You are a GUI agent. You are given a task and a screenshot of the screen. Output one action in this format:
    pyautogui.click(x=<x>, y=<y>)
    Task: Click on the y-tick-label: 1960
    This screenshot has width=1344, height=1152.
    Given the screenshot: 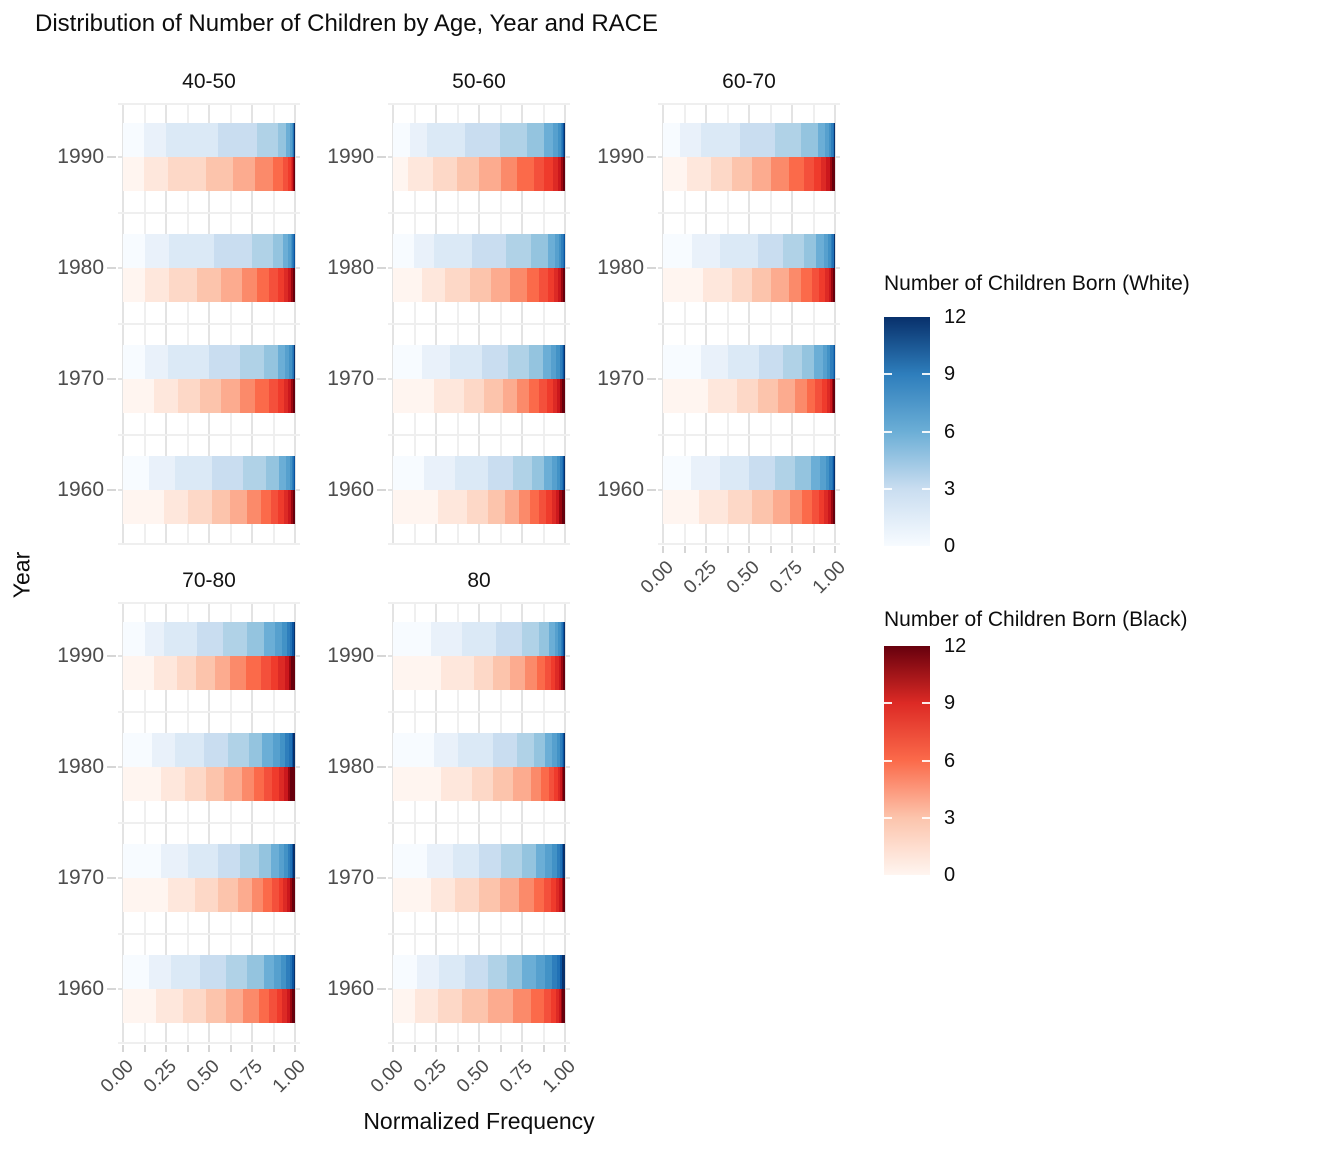 What is the action you would take?
    pyautogui.click(x=350, y=489)
    